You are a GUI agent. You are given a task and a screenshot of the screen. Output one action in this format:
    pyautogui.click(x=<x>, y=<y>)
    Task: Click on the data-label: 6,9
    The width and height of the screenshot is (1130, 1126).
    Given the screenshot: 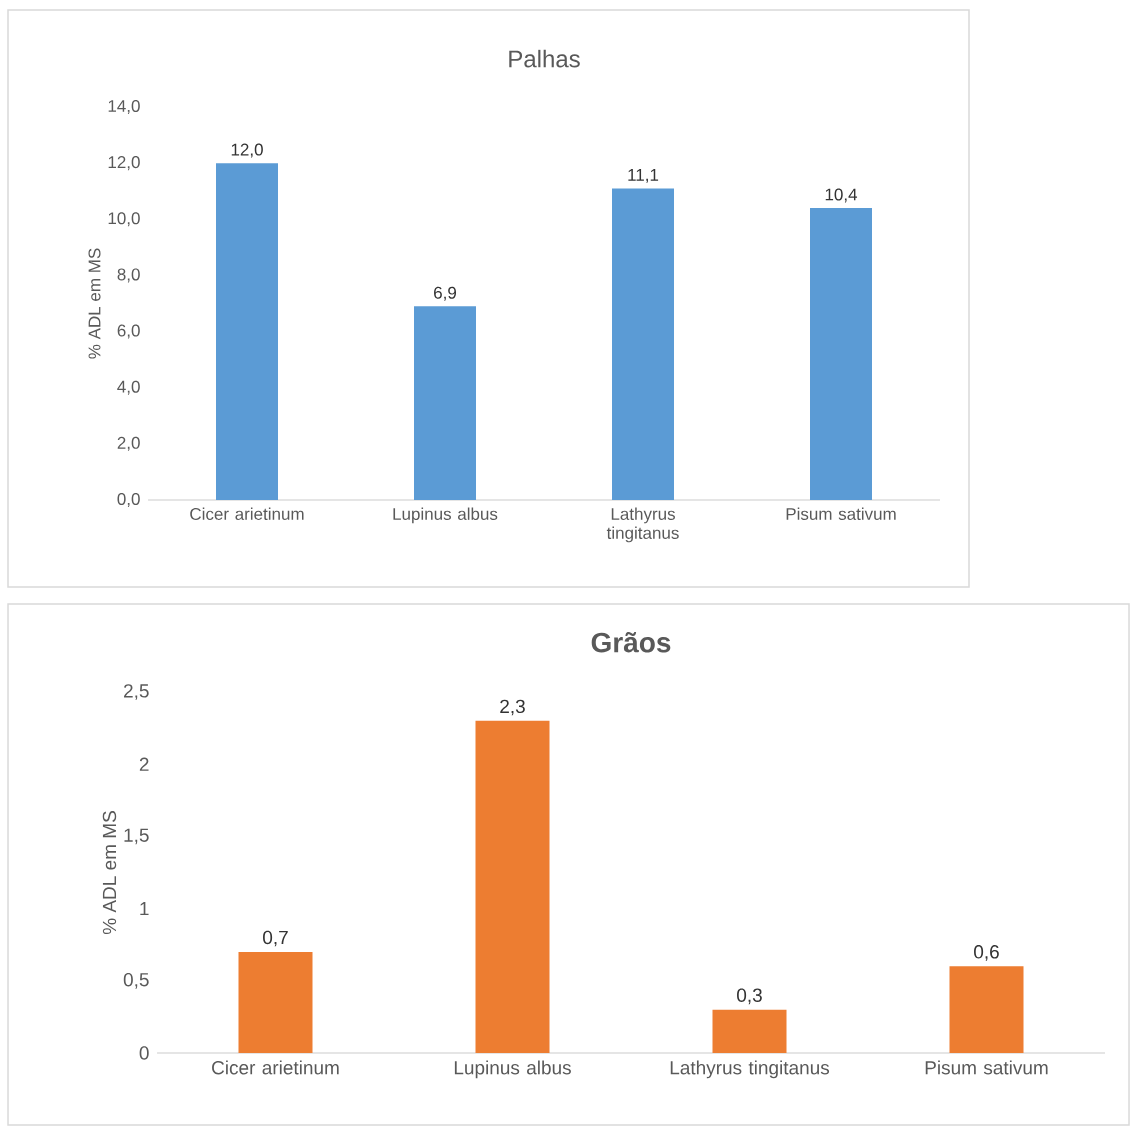 What is the action you would take?
    pyautogui.click(x=445, y=293)
    